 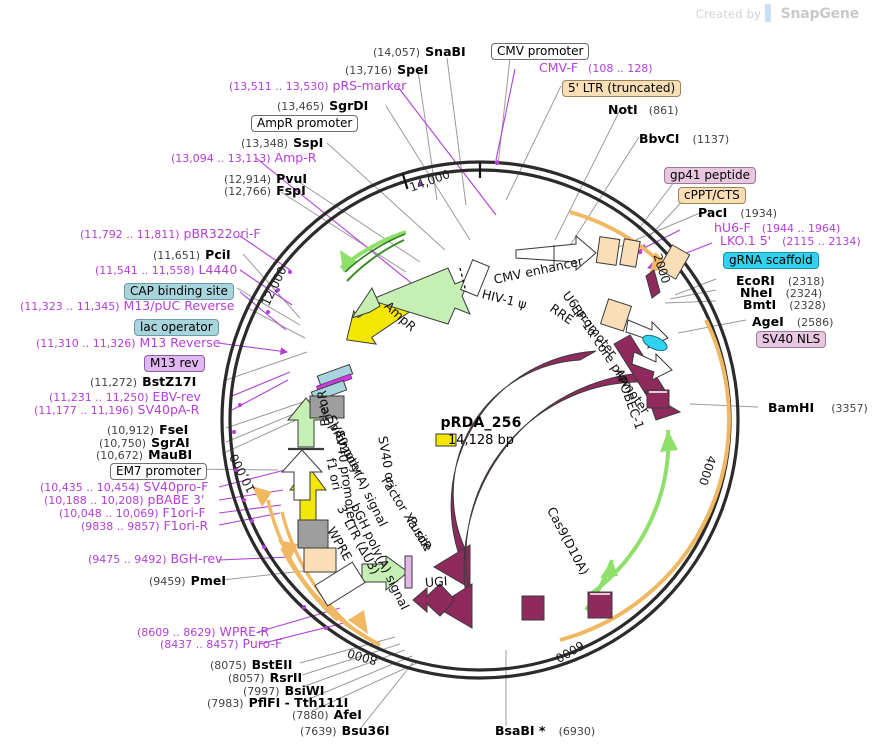 I want to click on feature-sv40-promoter, so click(x=302, y=475).